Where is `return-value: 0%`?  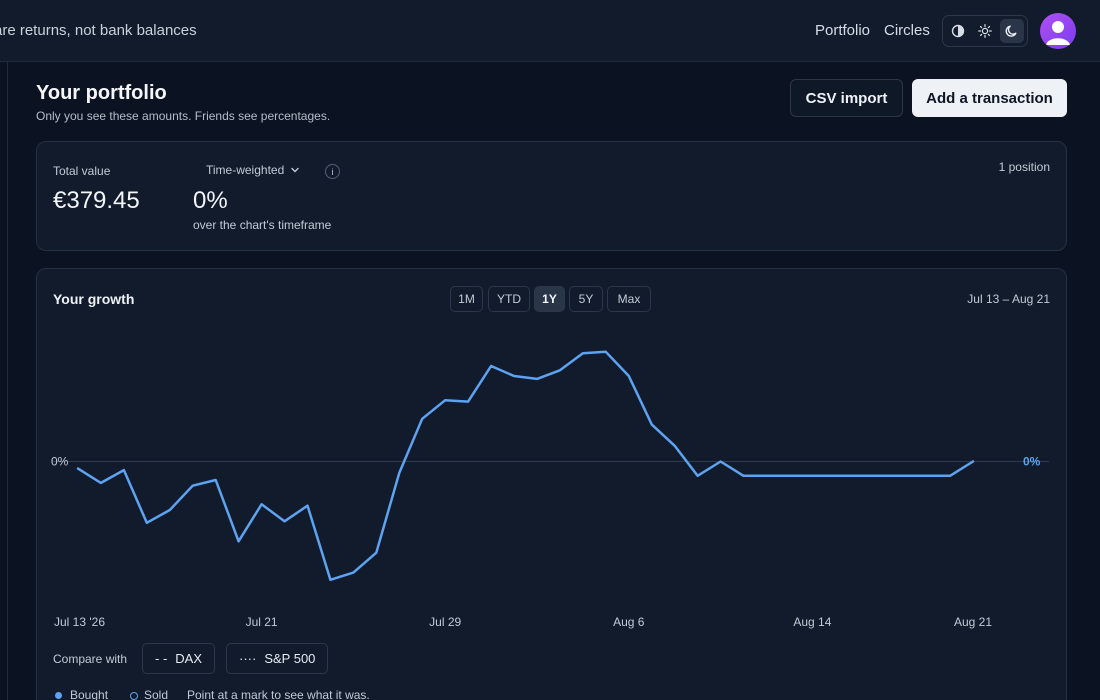
return-value: 0% is located at coordinates (210, 200).